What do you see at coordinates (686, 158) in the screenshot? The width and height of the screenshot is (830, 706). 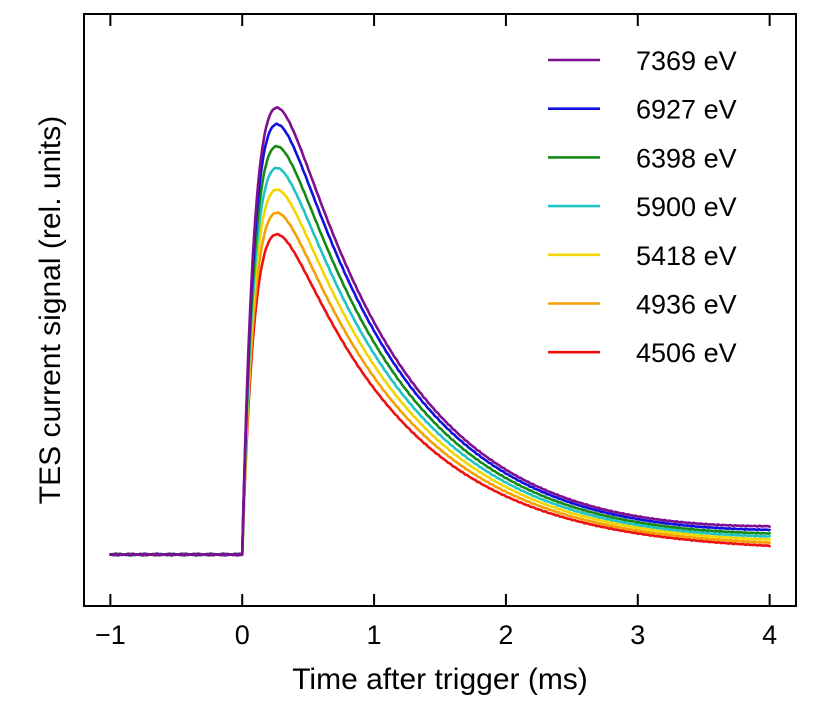 I see `legend-label: 6398 eV` at bounding box center [686, 158].